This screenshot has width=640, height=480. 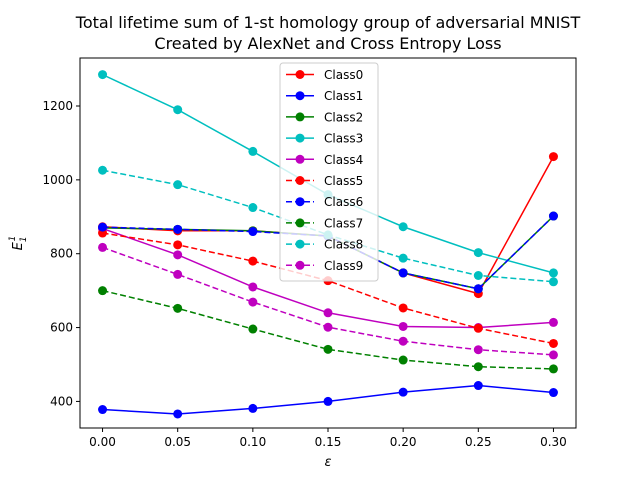 I want to click on x-axis: 0.00 0.05 0.10 0.15 0.20 0.25 0.30, so click(x=328, y=438).